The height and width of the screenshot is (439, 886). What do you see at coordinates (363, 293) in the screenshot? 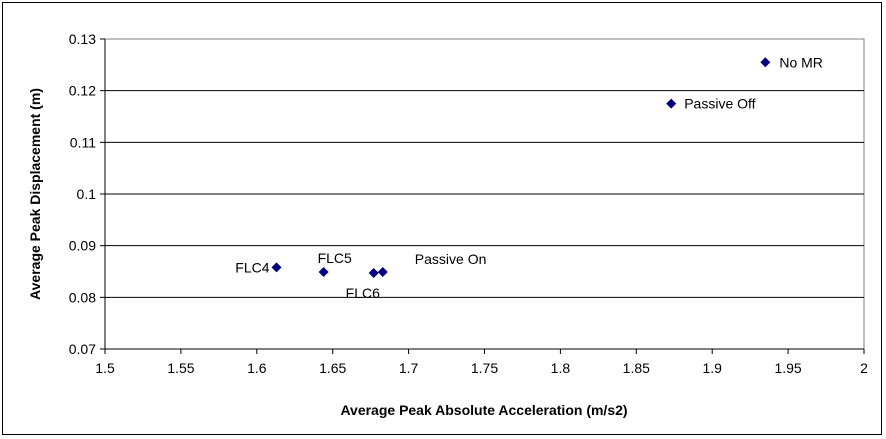
I see `data-point-label: FLC6` at bounding box center [363, 293].